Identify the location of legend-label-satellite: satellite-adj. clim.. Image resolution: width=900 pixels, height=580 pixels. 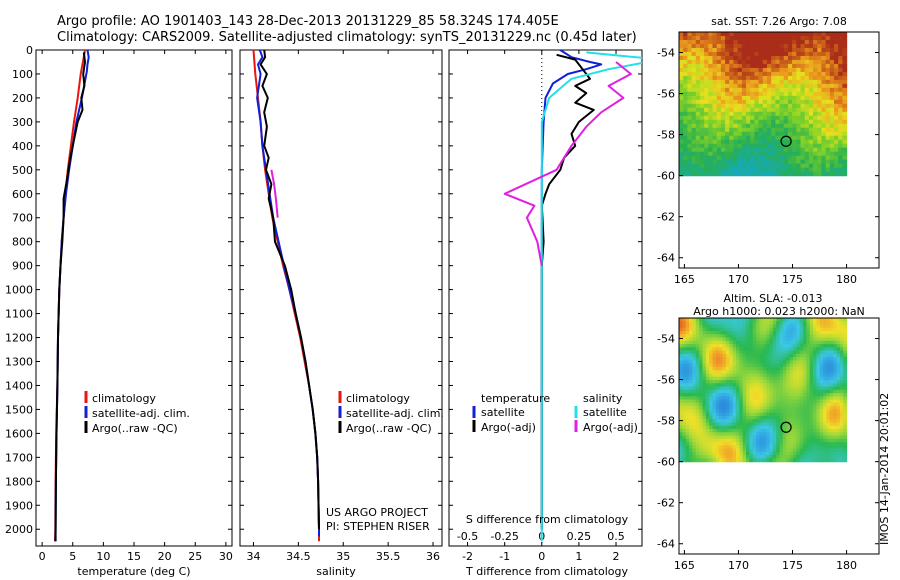
(141, 413).